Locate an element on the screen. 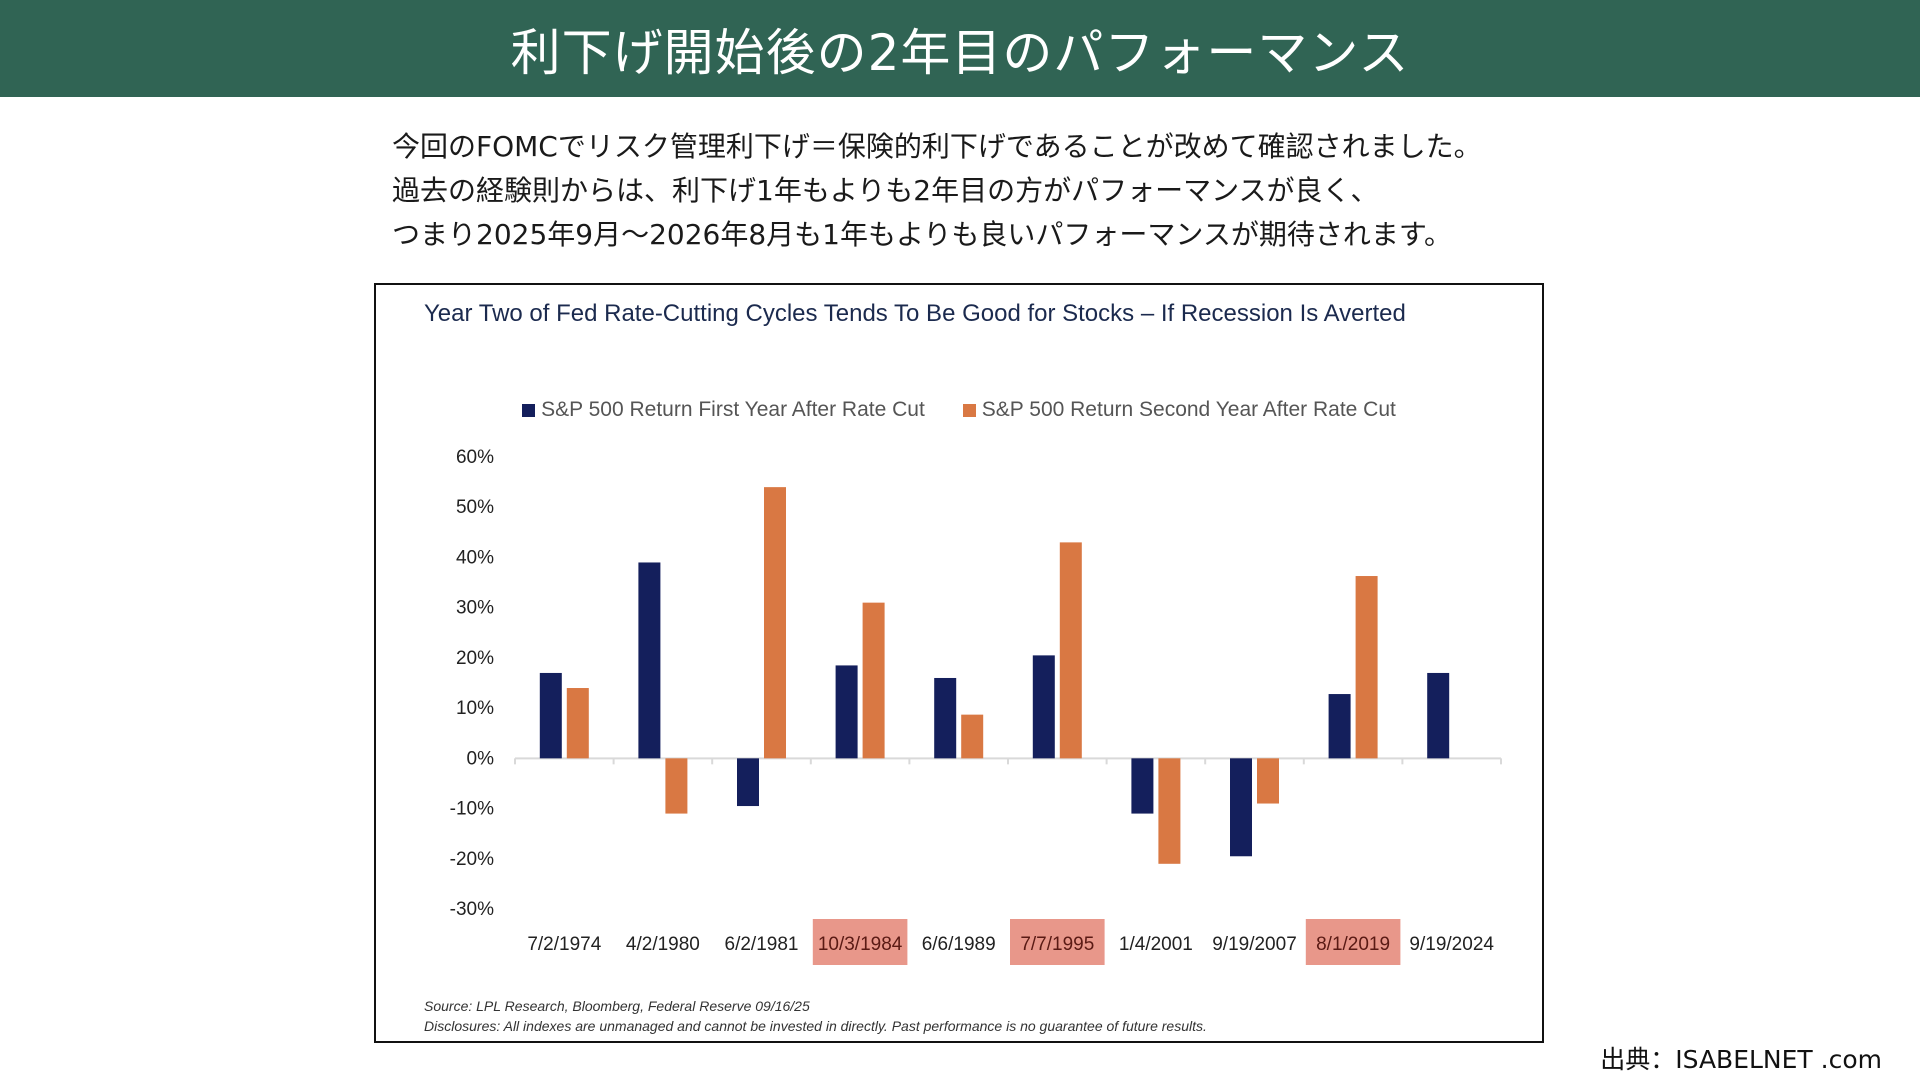  x-tick-label: 1/4/2001 is located at coordinates (1156, 944).